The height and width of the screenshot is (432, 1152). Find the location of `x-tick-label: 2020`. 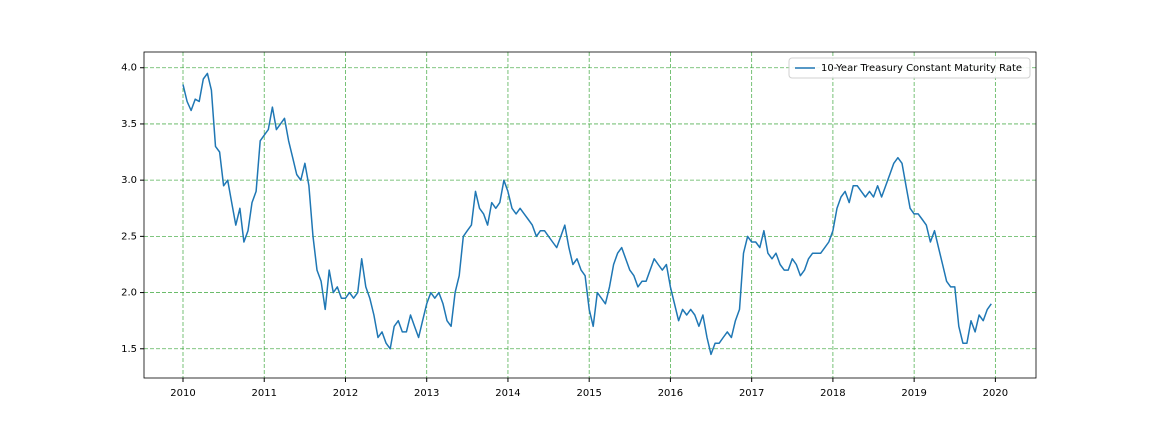

x-tick-label: 2020 is located at coordinates (995, 393).